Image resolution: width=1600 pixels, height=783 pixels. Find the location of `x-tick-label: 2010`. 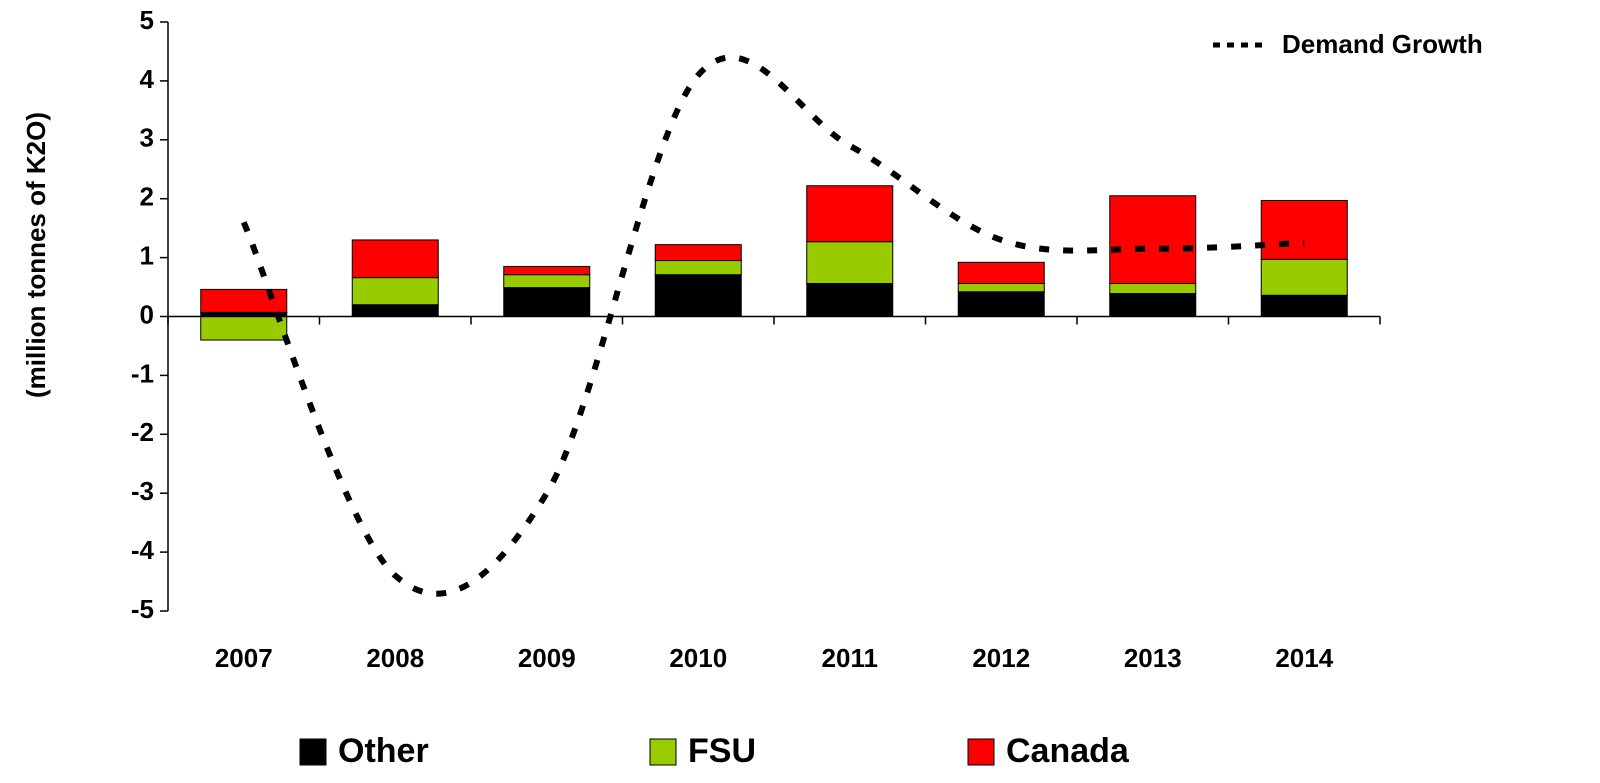

x-tick-label: 2010 is located at coordinates (698, 658).